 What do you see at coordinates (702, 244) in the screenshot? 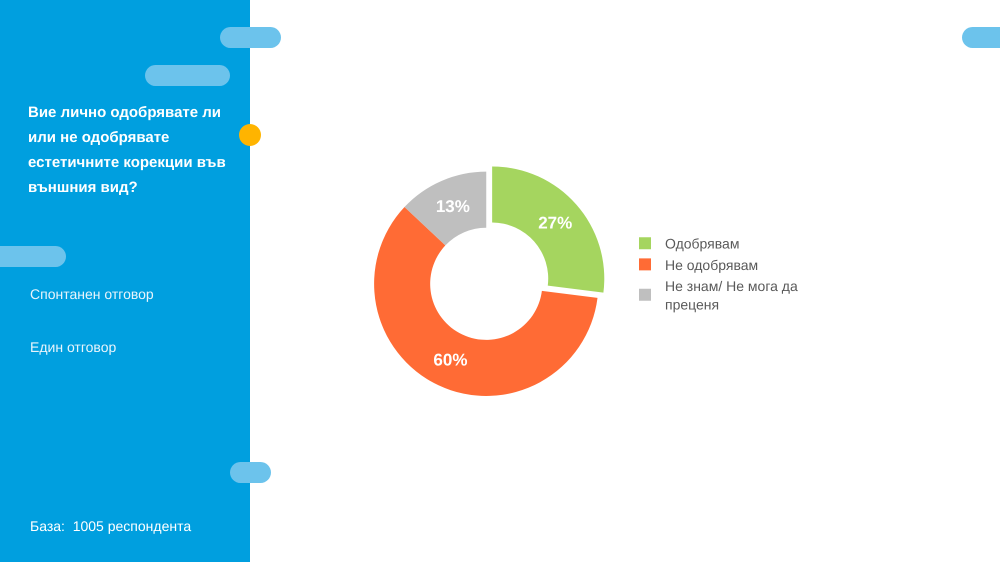
I see `legend-label: Одобрявам` at bounding box center [702, 244].